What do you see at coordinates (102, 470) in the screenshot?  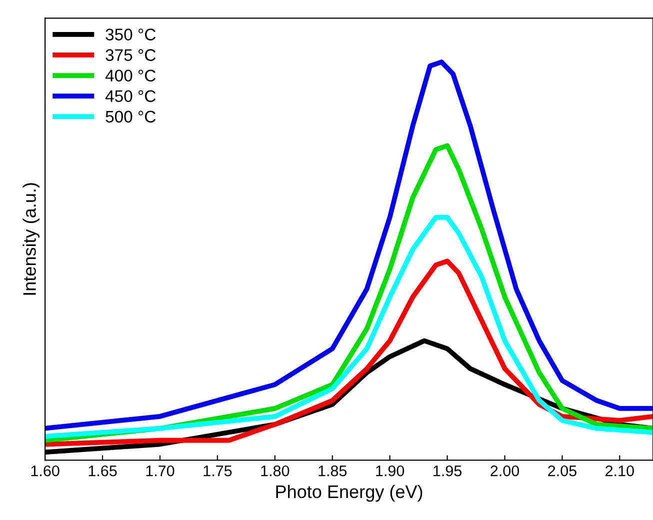 I see `x-tick-label: 1.65` at bounding box center [102, 470].